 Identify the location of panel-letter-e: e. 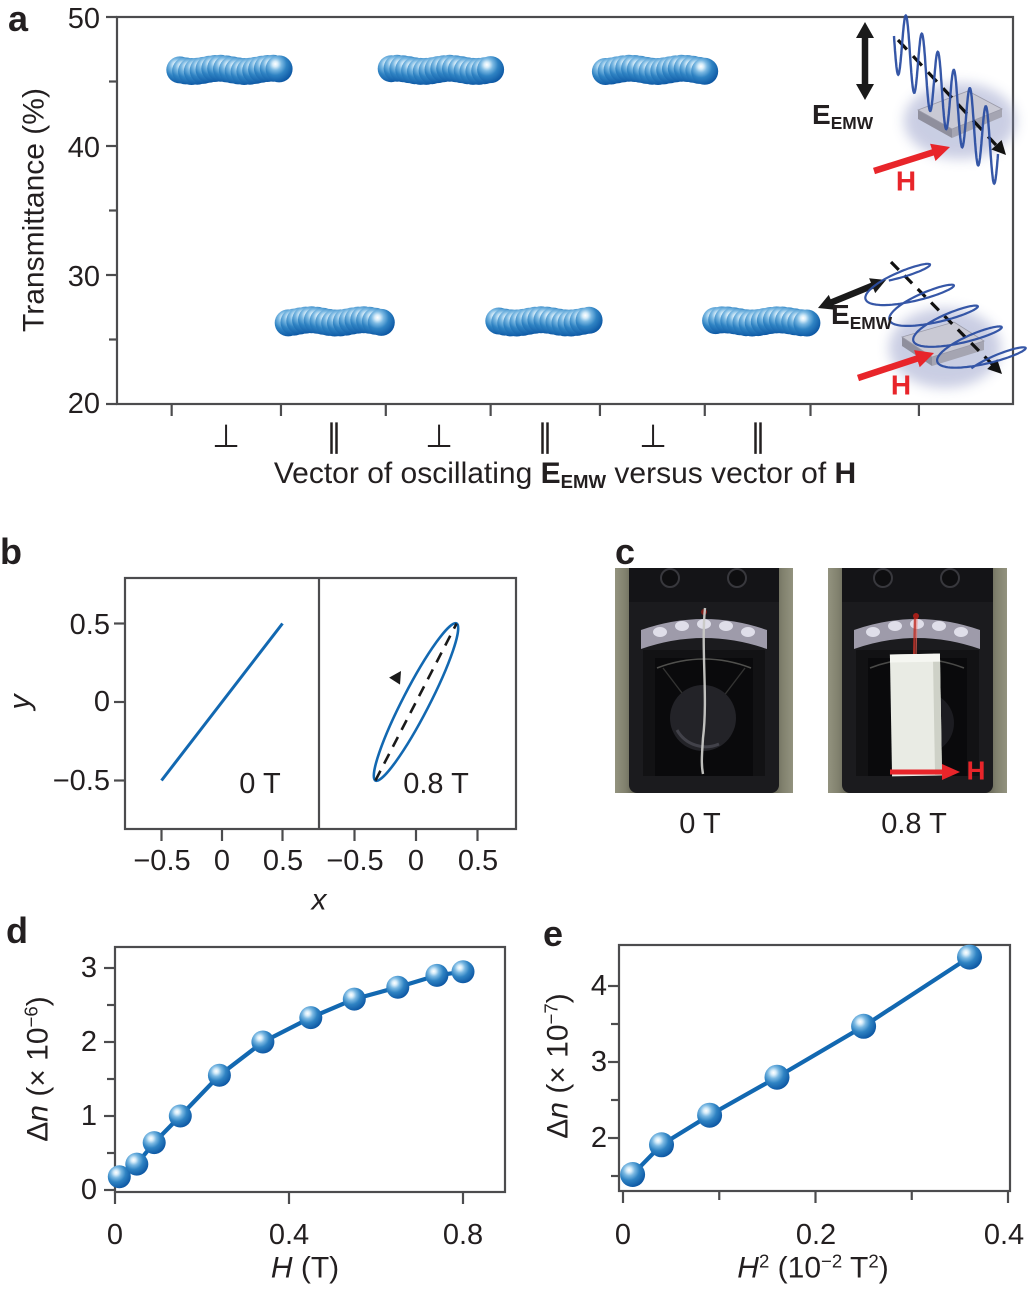
(553, 933).